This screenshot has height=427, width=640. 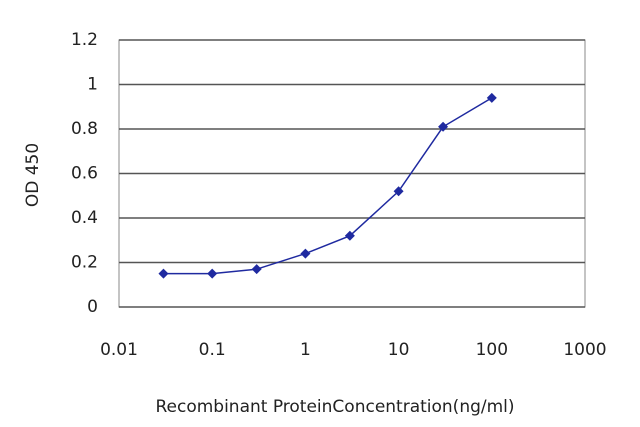 I want to click on x-tick-label: 0.01, so click(x=119, y=350).